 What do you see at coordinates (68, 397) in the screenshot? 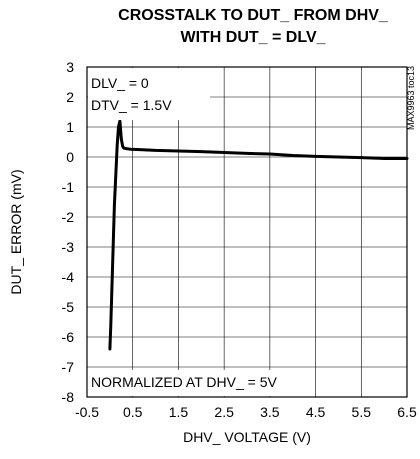
I see `y-tick-label: -8` at bounding box center [68, 397].